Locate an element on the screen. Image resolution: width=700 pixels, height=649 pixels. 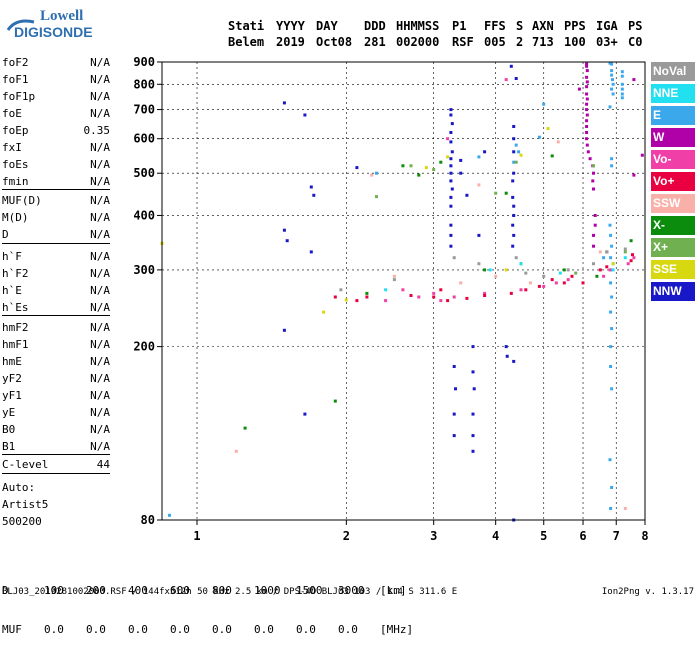
muf-cell: MUF is located at coordinates (12, 629).